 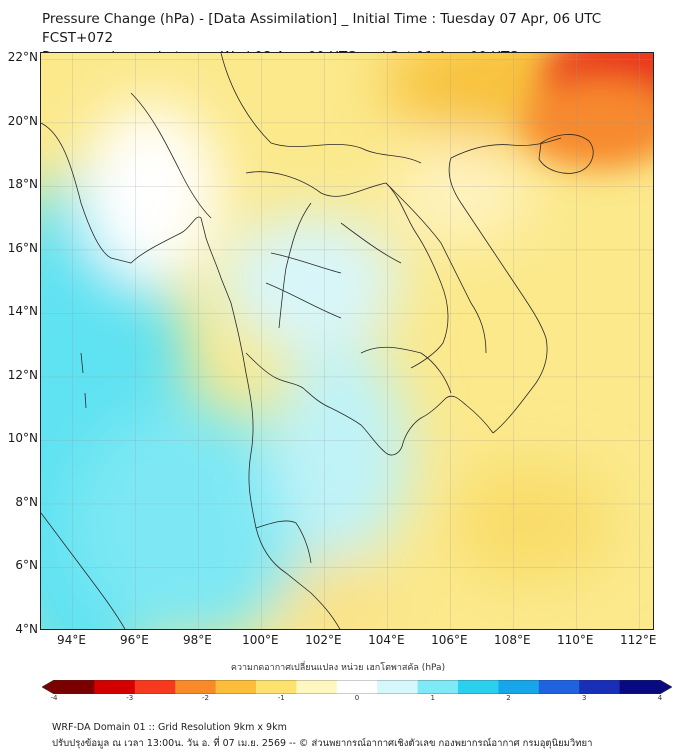 I want to click on colorbar-tick-label: 4, so click(x=660, y=698).